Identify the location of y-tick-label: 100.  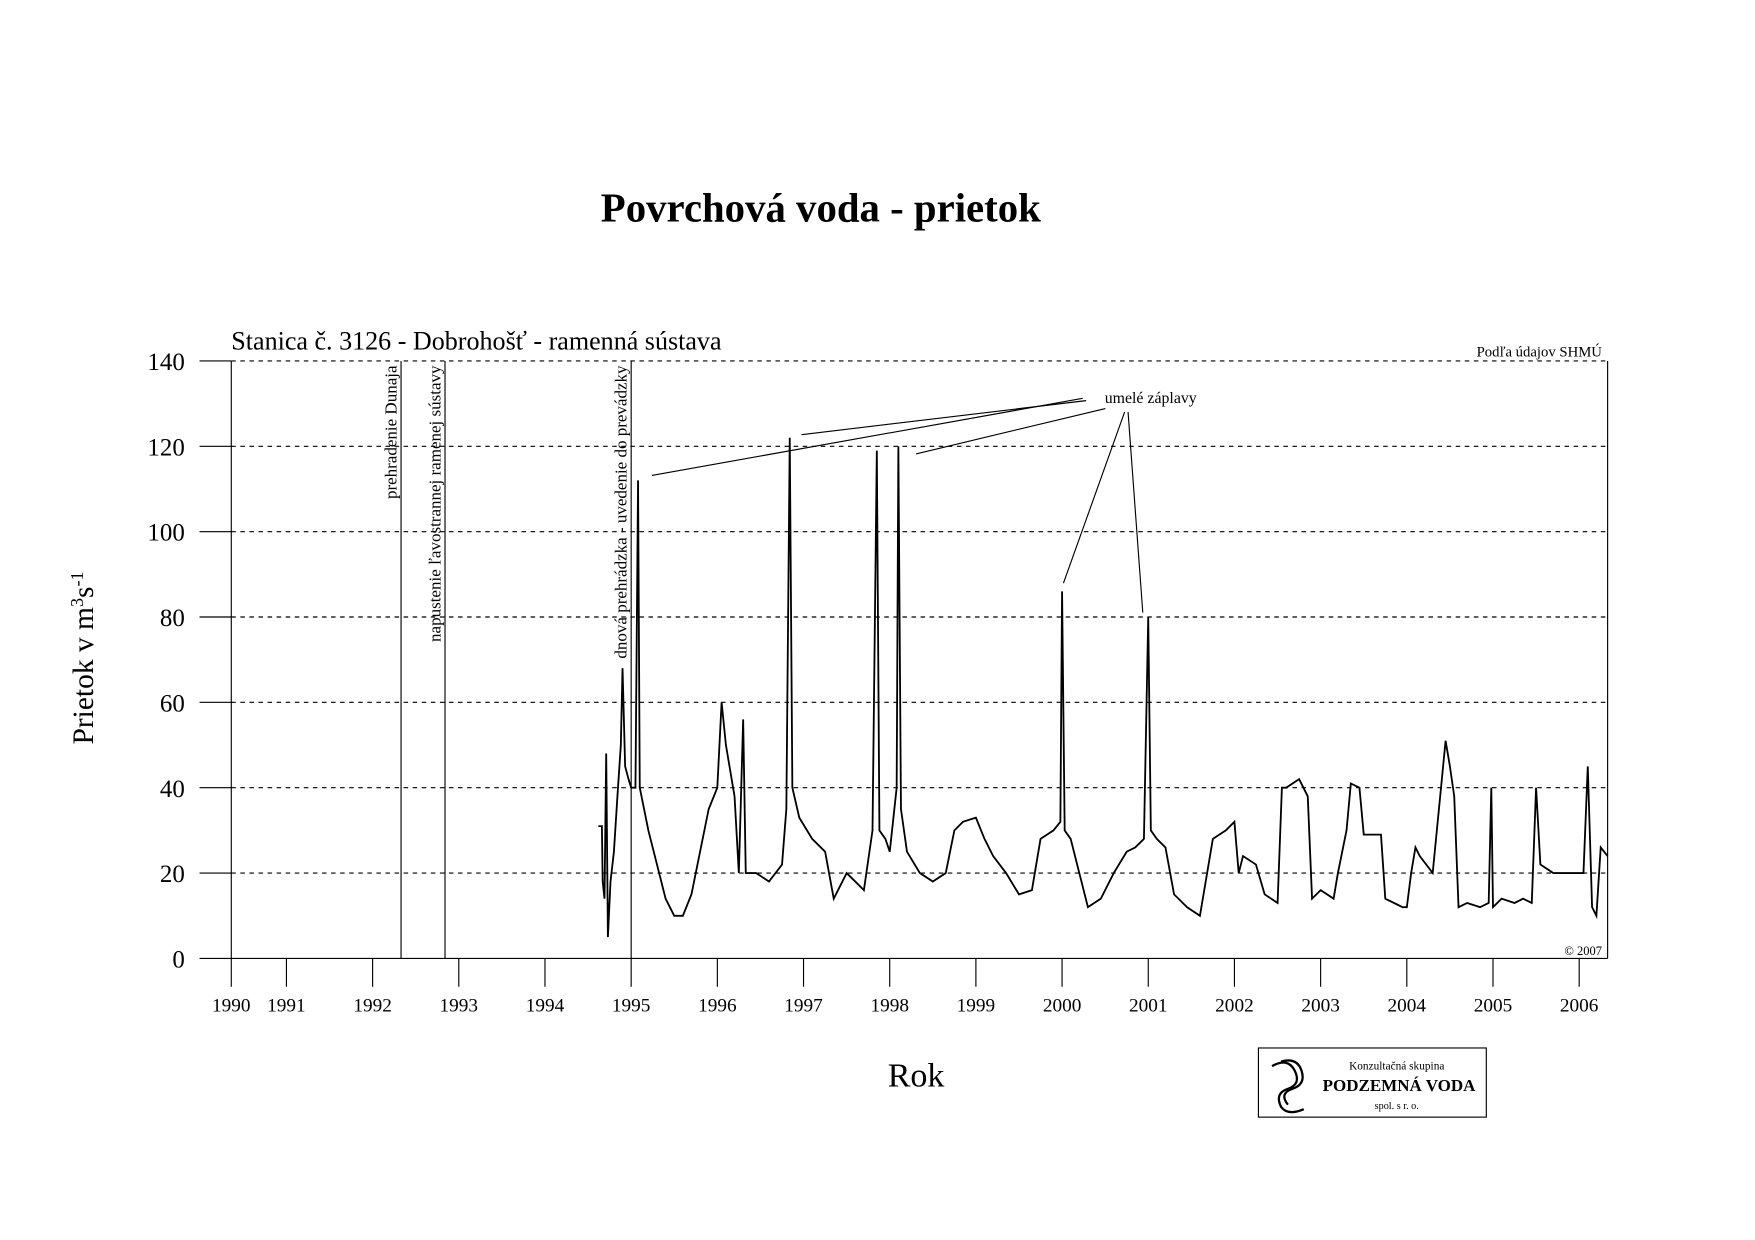
(165, 533).